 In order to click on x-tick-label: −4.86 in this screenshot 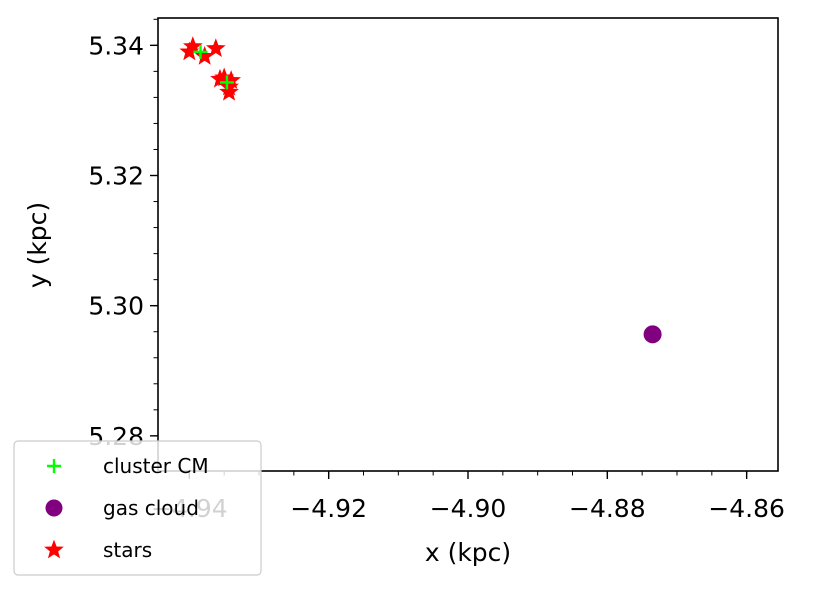, I will do `click(746, 508)`.